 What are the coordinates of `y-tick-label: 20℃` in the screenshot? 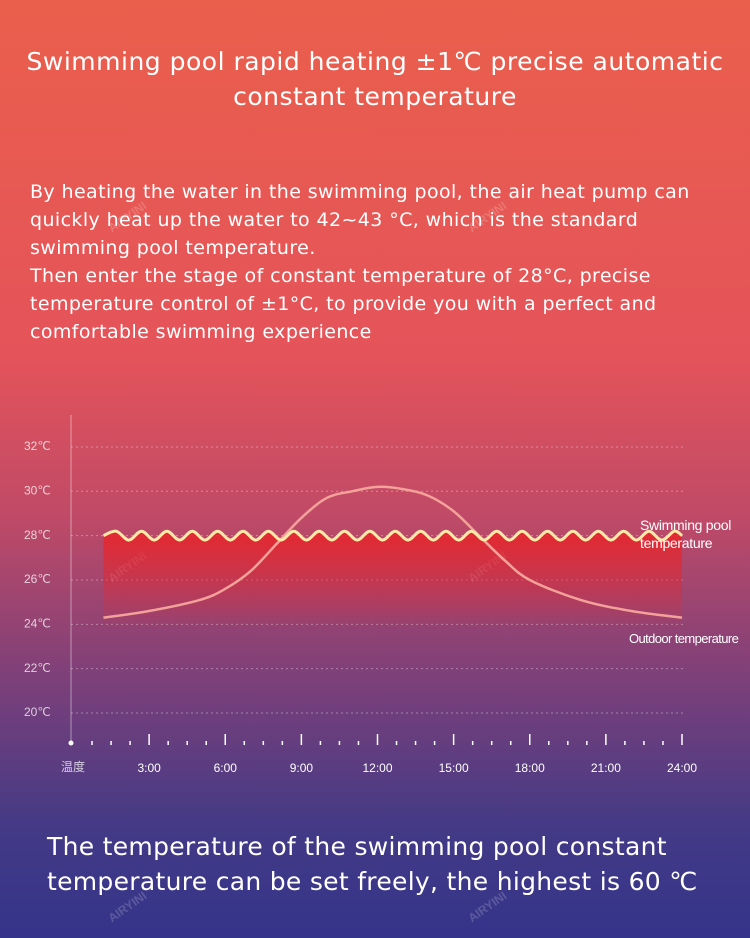 It's located at (37, 712).